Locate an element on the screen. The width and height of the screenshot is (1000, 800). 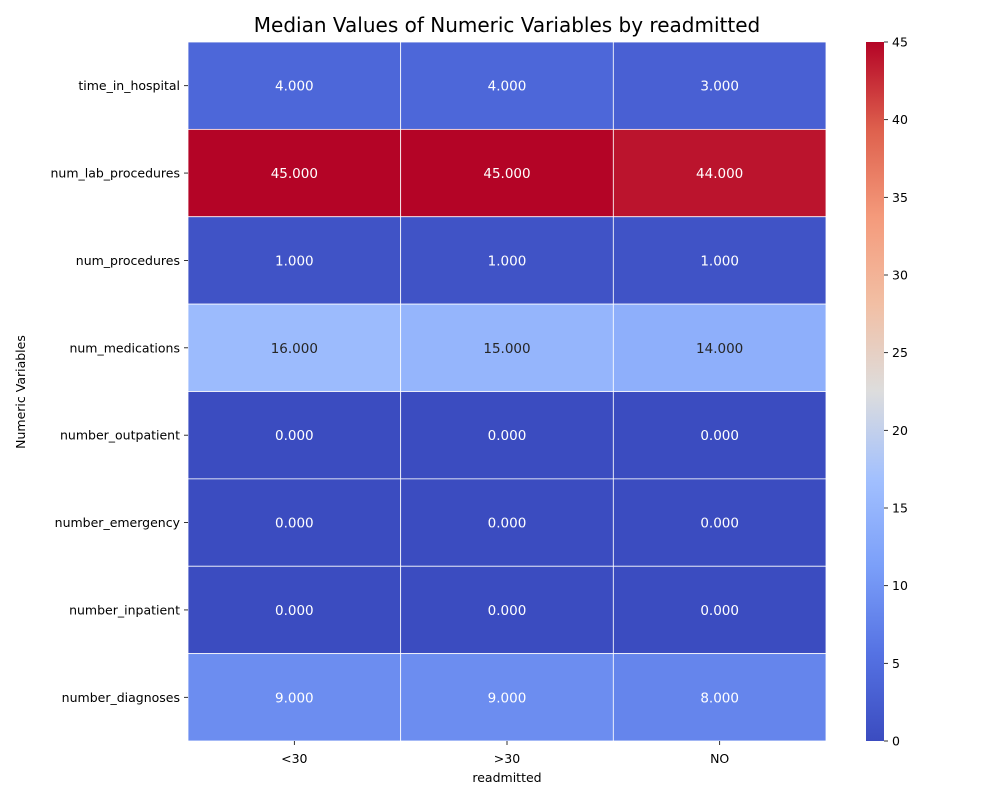
y-tick-label: num_procedures is located at coordinates (128, 260).